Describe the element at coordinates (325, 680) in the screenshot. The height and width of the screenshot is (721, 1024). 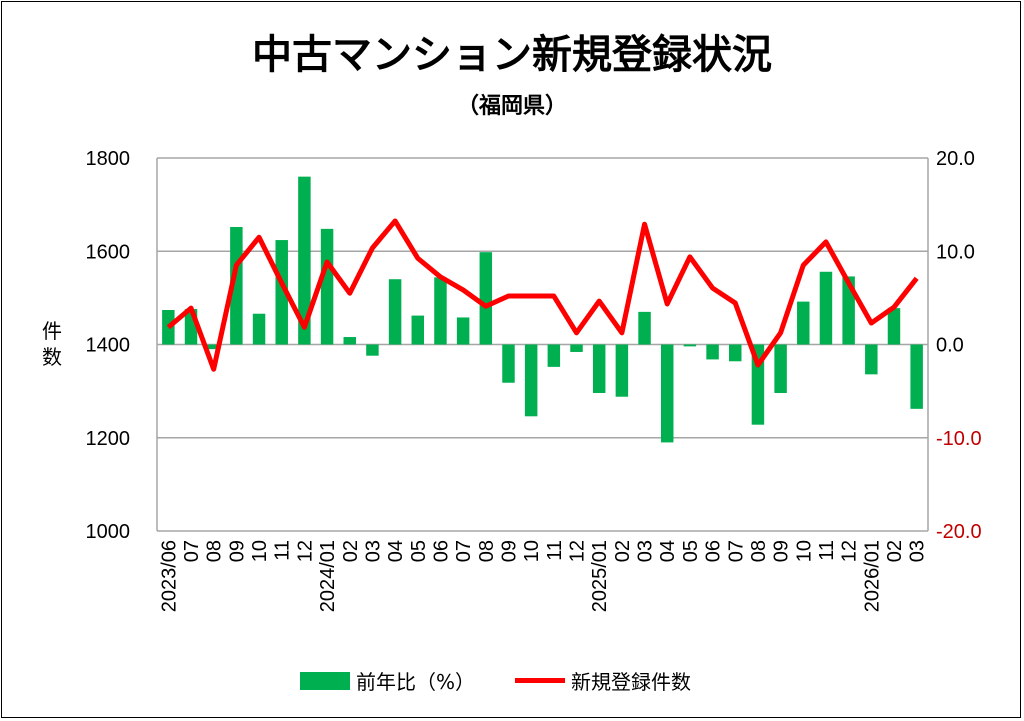
I see `legend-bar-swatch` at that location.